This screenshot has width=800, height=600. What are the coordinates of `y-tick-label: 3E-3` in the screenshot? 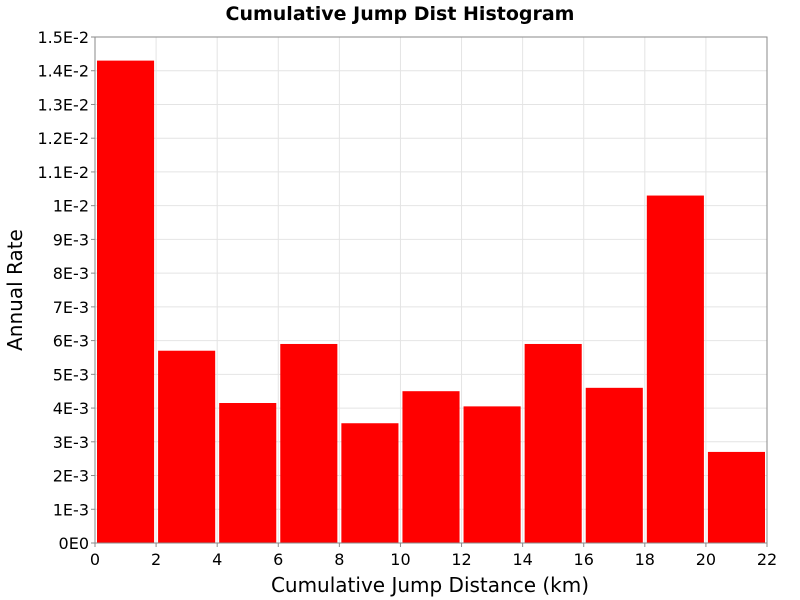 It's located at (71, 442).